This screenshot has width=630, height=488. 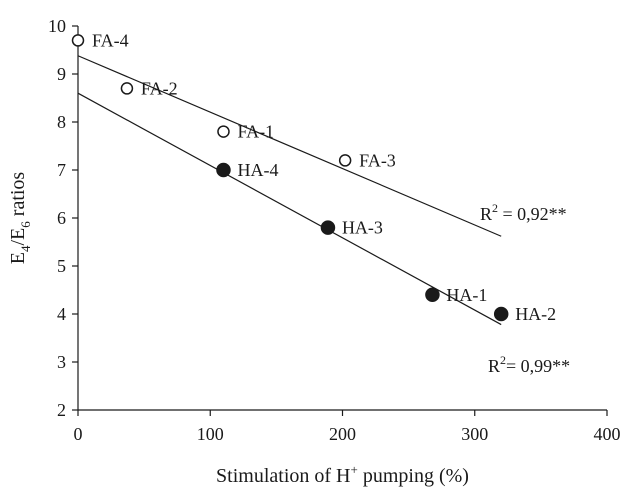 I want to click on point-label: HA-4, so click(x=257, y=170).